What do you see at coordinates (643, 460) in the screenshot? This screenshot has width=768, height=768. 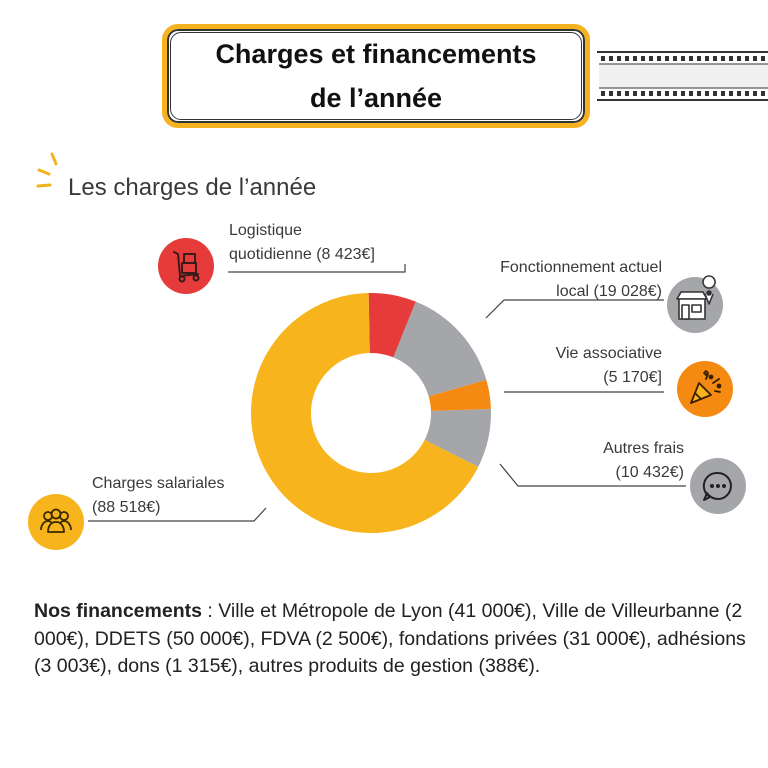 I see `label-autres-frais: Autres frais (10 432€)` at bounding box center [643, 460].